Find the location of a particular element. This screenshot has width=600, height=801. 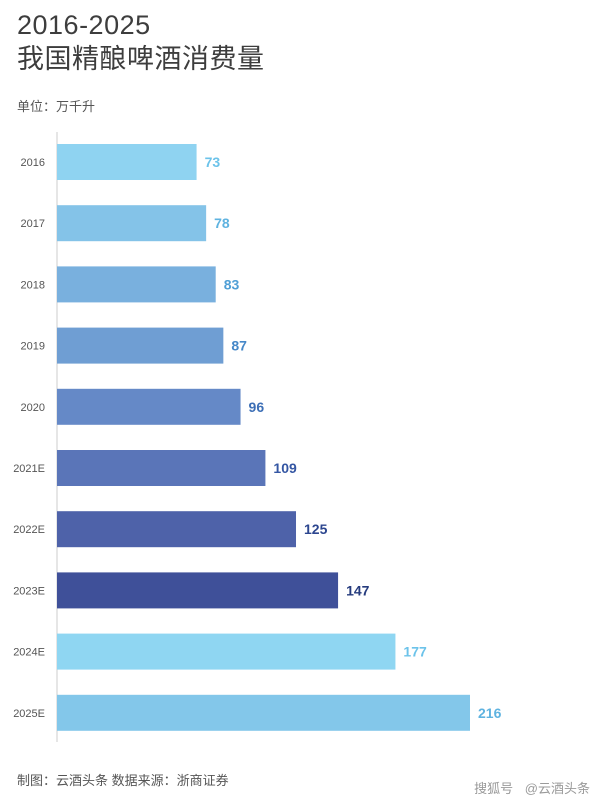

tick-label-2023E: 2023E is located at coordinates (29, 591).